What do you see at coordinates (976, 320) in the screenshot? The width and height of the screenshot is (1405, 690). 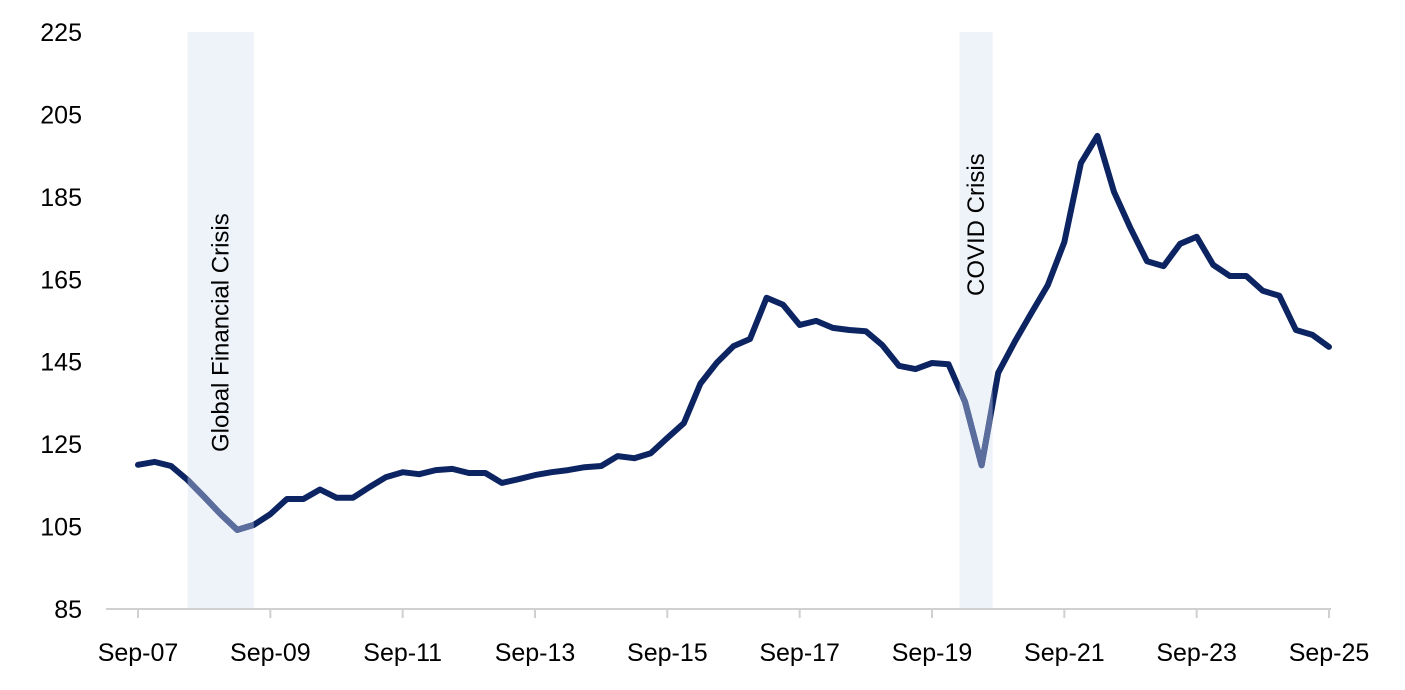 I see `shaded-period-band` at bounding box center [976, 320].